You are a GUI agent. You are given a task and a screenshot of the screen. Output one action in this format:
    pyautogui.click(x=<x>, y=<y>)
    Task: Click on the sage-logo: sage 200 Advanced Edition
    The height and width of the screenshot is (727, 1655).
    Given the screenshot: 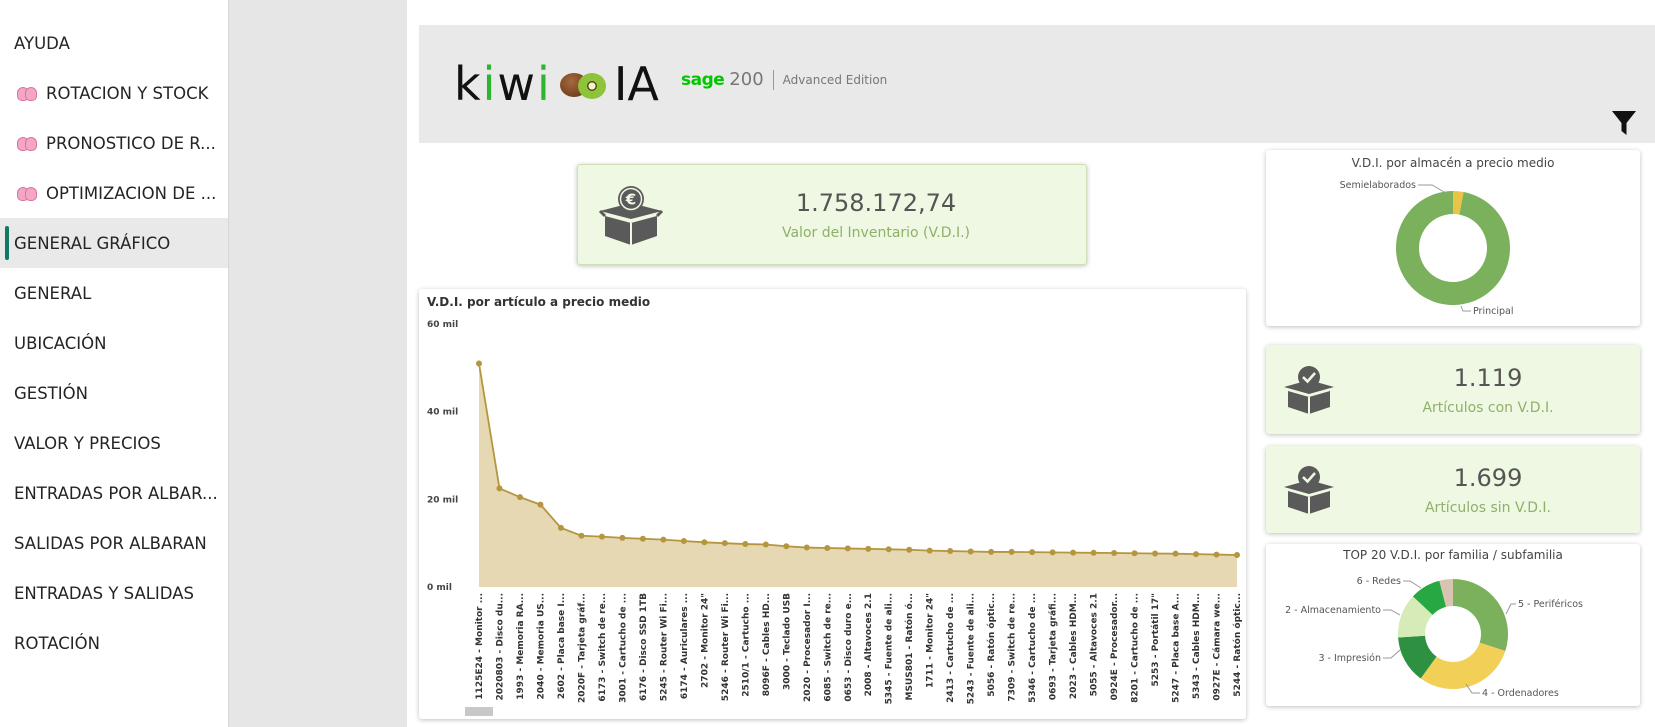 What is the action you would take?
    pyautogui.click(x=784, y=79)
    